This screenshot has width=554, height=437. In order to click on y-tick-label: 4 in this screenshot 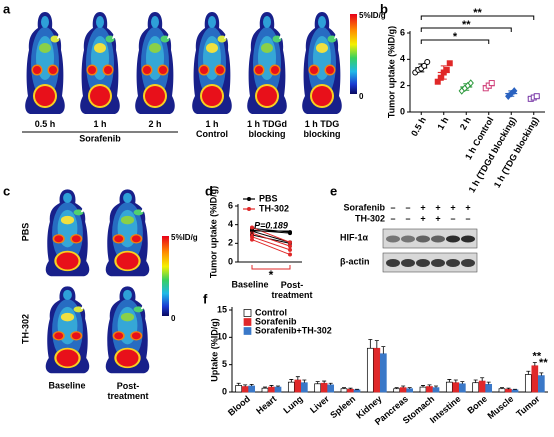, I will do `click(230, 224)`.